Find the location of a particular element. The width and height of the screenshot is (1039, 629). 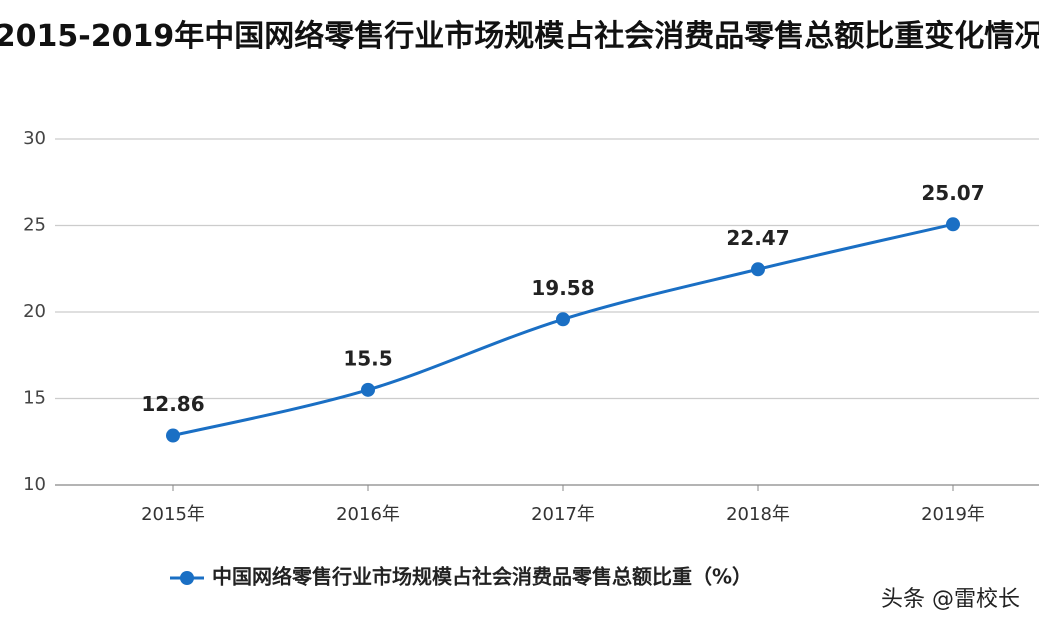

x-tick-label: 2015年 is located at coordinates (173, 514).